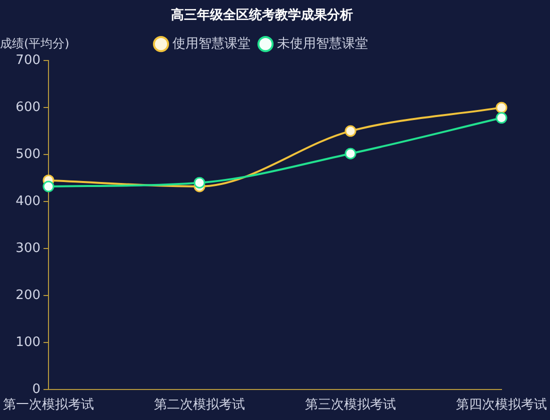 The width and height of the screenshot is (550, 420). I want to click on y-tick-label: 500, so click(28, 154).